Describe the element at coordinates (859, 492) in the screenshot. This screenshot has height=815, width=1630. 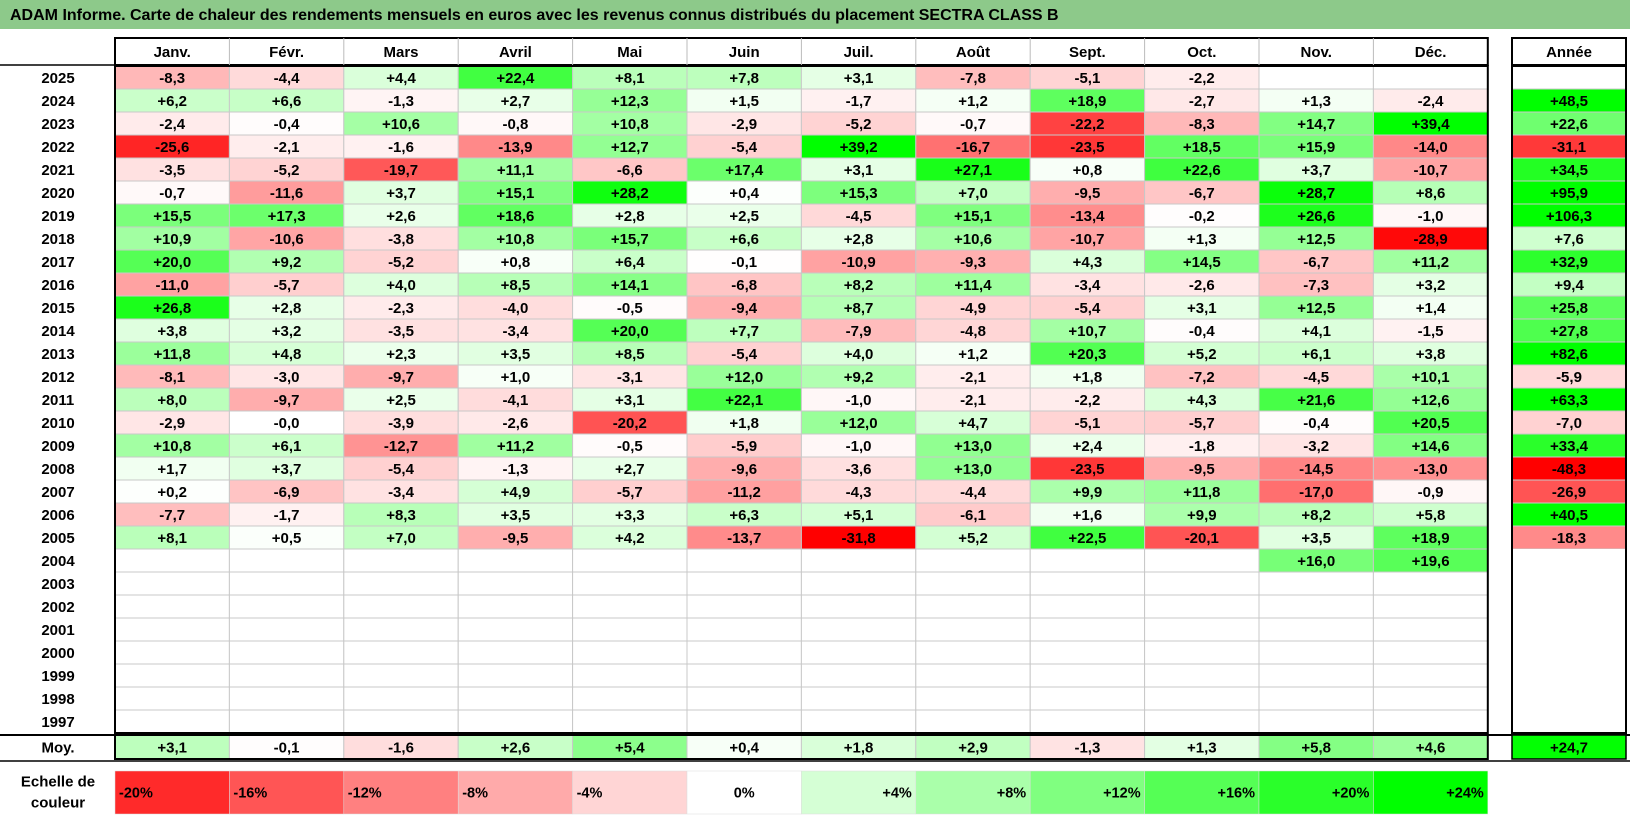
I see `cell-value: -4,3` at that location.